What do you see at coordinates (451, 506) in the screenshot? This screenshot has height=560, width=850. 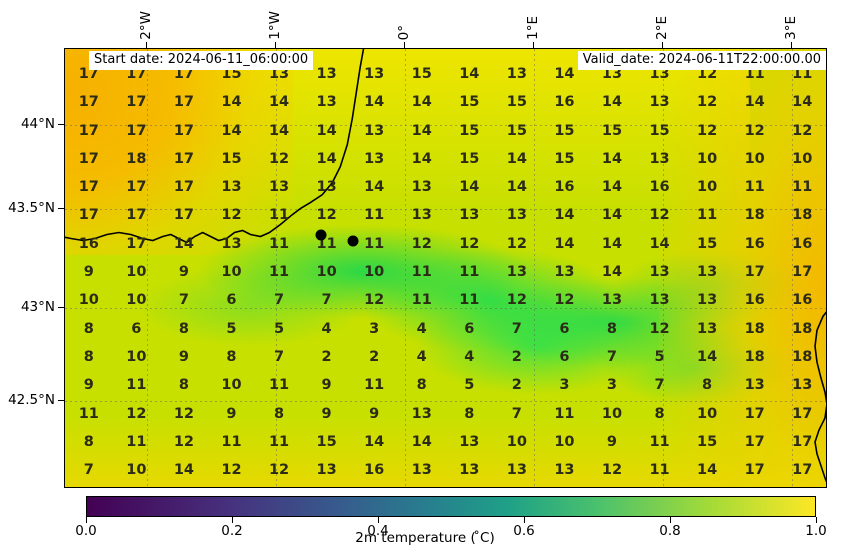 I see `colorbar-gradient` at bounding box center [451, 506].